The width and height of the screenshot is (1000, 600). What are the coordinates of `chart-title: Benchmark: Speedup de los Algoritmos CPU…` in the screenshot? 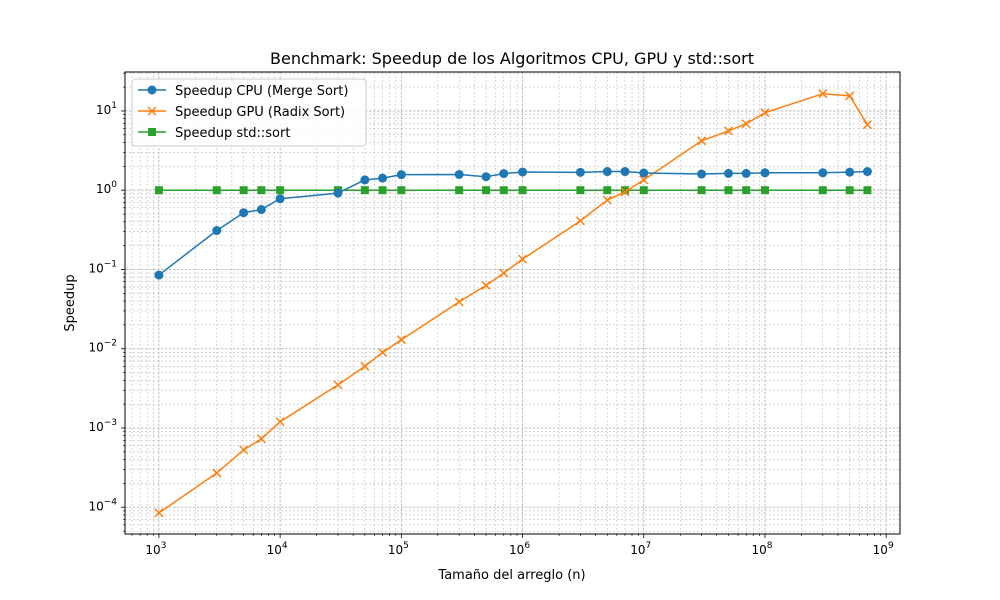 It's located at (512, 58).